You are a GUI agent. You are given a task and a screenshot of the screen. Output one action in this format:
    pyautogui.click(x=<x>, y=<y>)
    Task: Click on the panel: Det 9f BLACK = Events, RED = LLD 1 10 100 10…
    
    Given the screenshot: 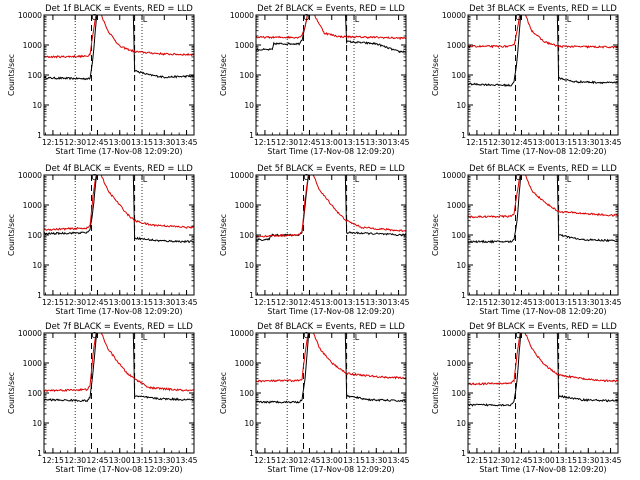 What is the action you would take?
    pyautogui.click(x=526, y=397)
    